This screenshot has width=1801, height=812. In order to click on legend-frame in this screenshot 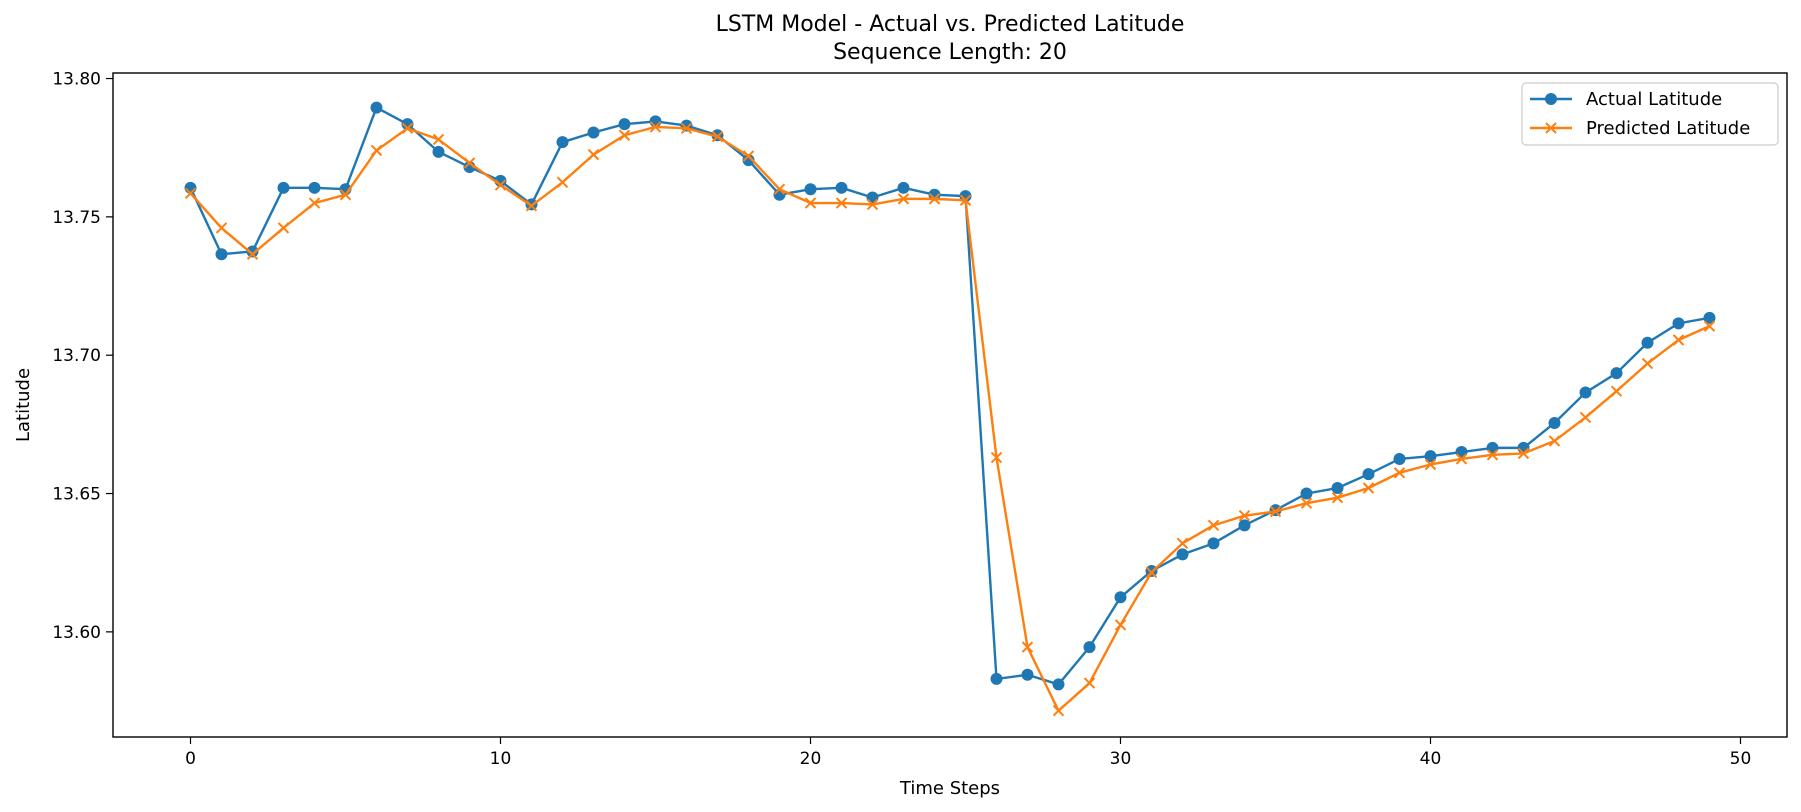, I will do `click(1650, 114)`.